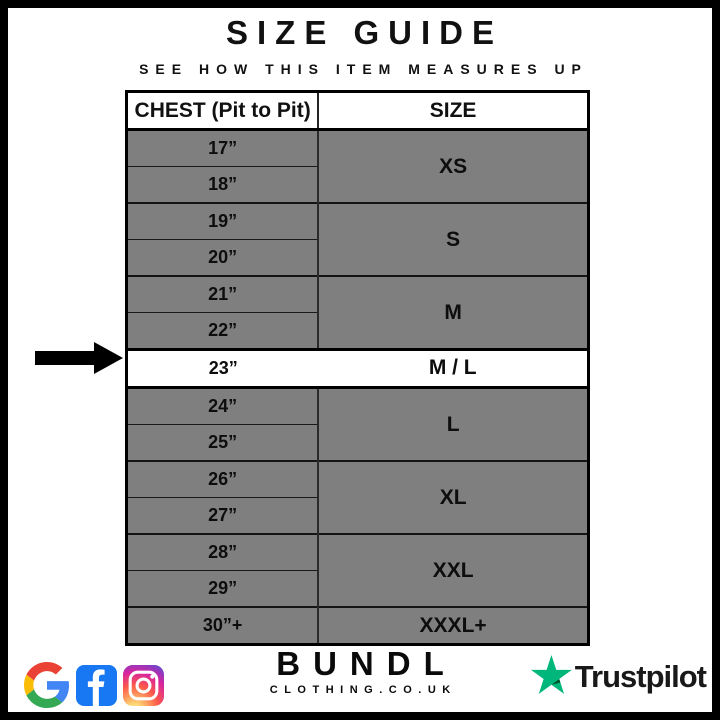  I want to click on table-row: 19” S, so click(357, 239).